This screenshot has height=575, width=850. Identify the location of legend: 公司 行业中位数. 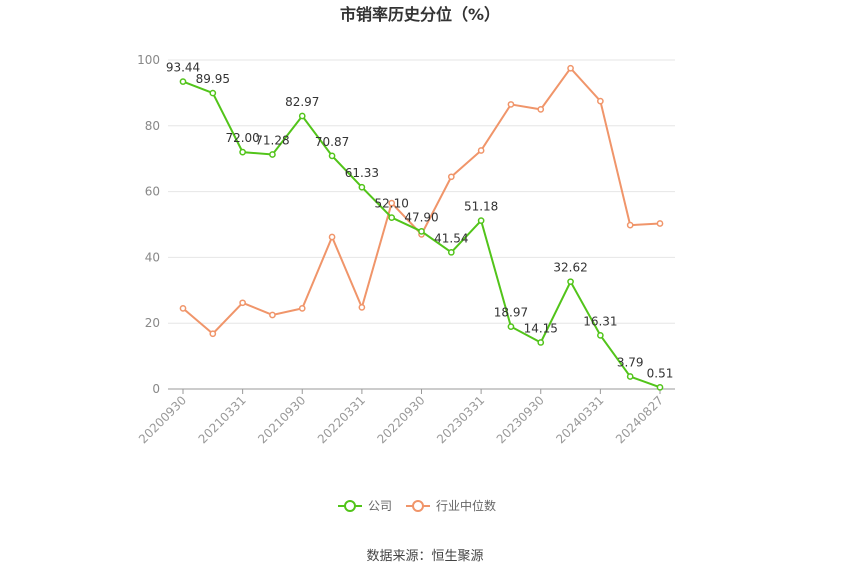
(417, 505).